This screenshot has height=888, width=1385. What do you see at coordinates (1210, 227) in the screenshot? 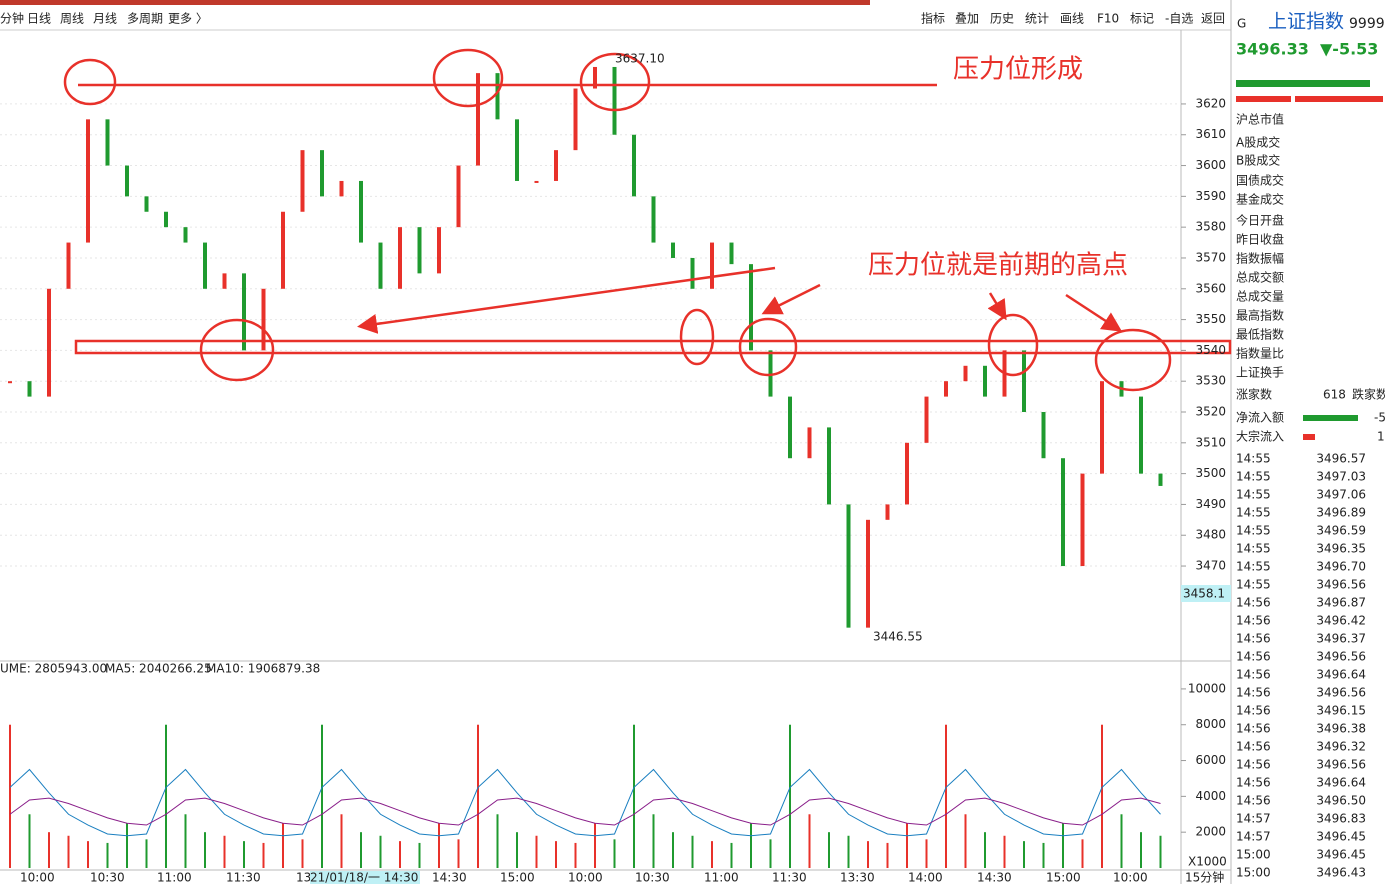
I see `y-tick-label: 3580` at bounding box center [1210, 227].